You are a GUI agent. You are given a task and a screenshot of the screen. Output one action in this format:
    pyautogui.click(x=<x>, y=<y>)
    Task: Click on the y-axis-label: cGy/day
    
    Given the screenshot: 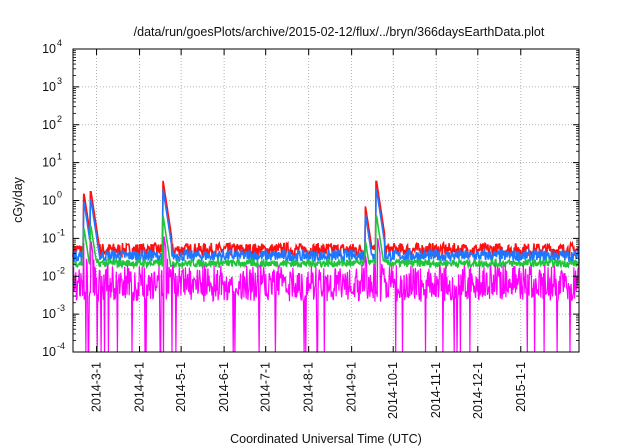 What is the action you would take?
    pyautogui.click(x=18, y=199)
    